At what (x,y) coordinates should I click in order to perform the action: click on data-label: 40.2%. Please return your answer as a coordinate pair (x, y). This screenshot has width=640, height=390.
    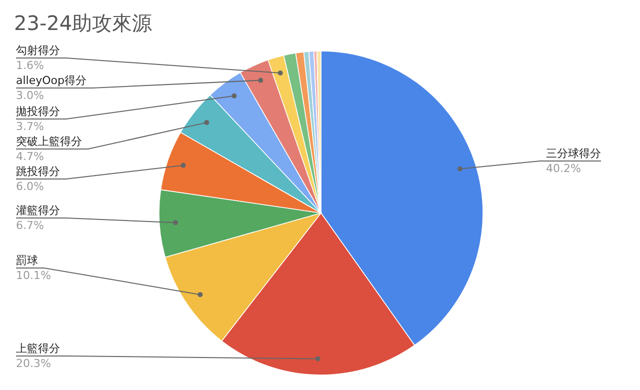
    Looking at the image, I should click on (563, 168).